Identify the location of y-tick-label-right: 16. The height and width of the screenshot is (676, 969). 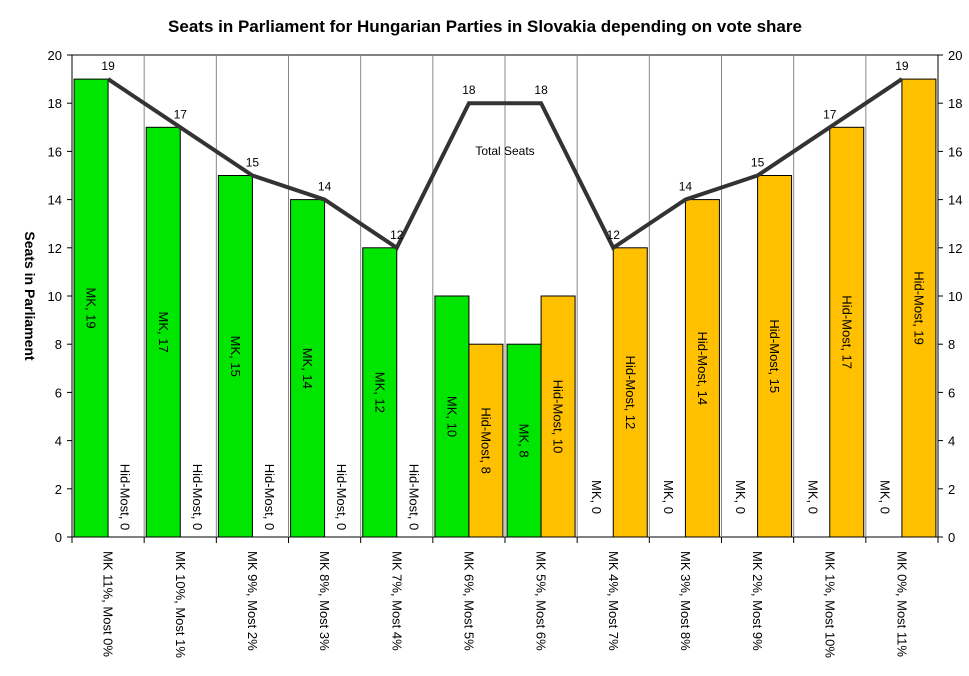
(955, 151).